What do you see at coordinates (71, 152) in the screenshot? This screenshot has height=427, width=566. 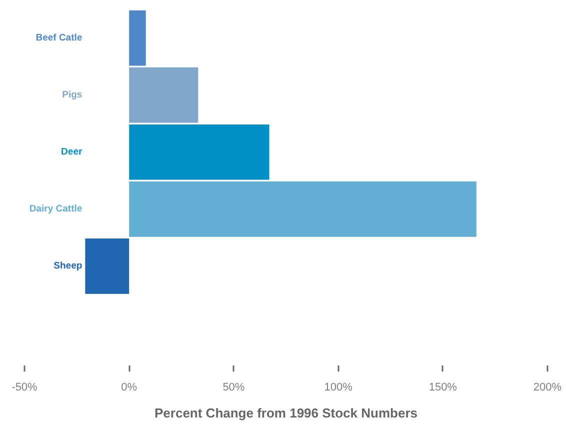 I see `y-tick-label: Deer` at bounding box center [71, 152].